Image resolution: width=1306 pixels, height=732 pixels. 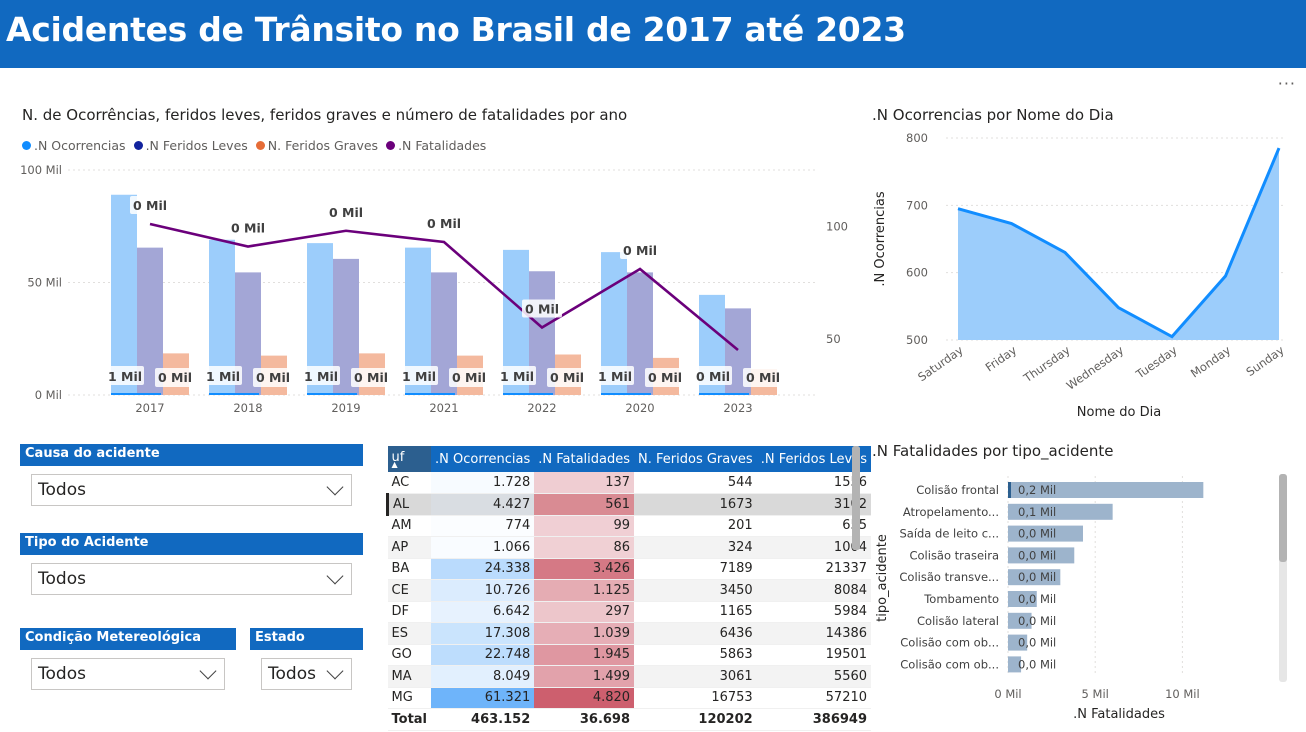 I want to click on table-row: ES 17.308 1.039 6436 14386, so click(x=629, y=633).